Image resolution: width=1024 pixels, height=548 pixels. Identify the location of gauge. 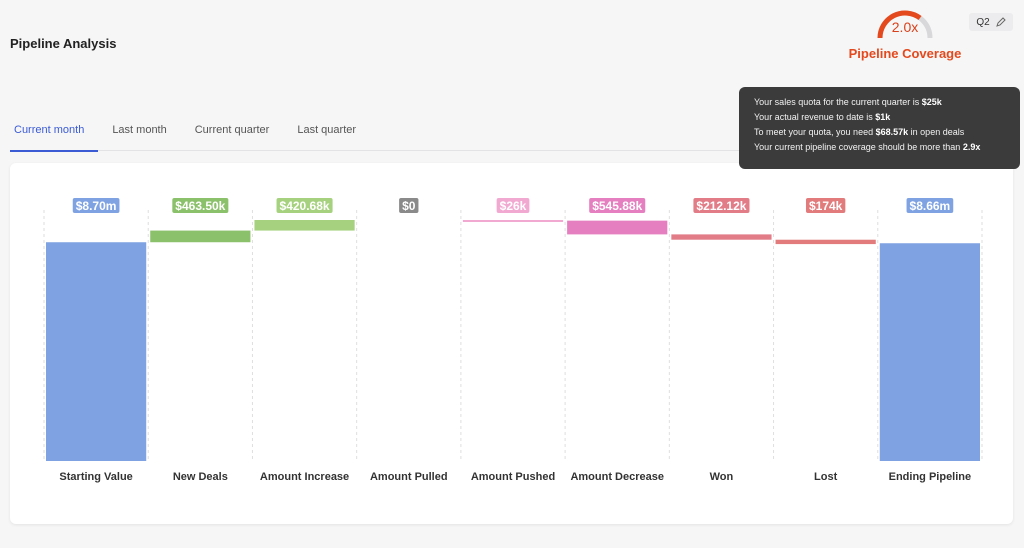
(905, 24).